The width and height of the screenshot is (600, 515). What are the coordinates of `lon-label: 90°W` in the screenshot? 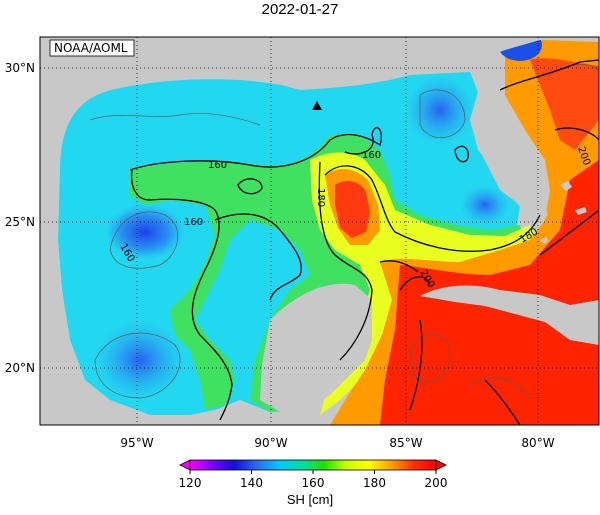 It's located at (270, 443).